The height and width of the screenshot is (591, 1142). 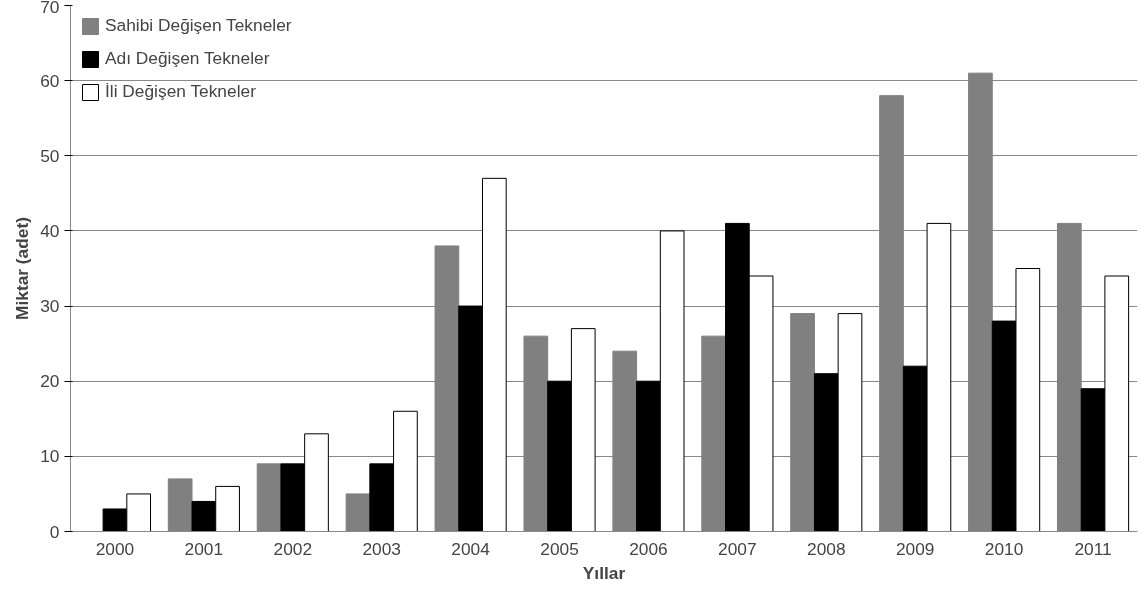 I want to click on legend-label: İli Değişen Tekneler, so click(x=180, y=91).